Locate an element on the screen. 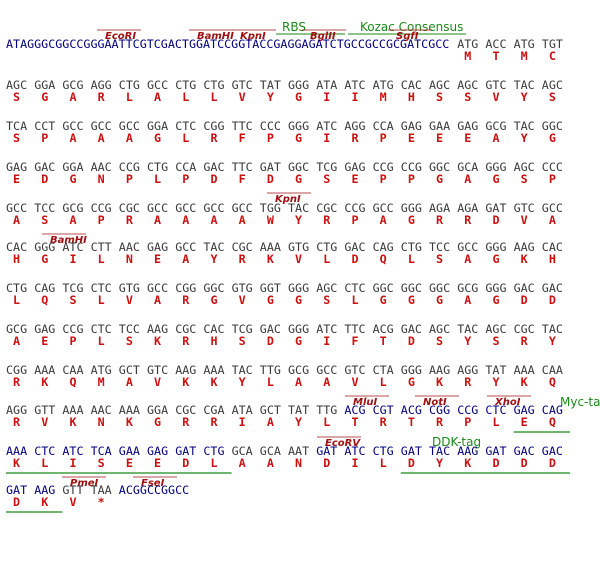  codon: TTC is located at coordinates (354, 329).